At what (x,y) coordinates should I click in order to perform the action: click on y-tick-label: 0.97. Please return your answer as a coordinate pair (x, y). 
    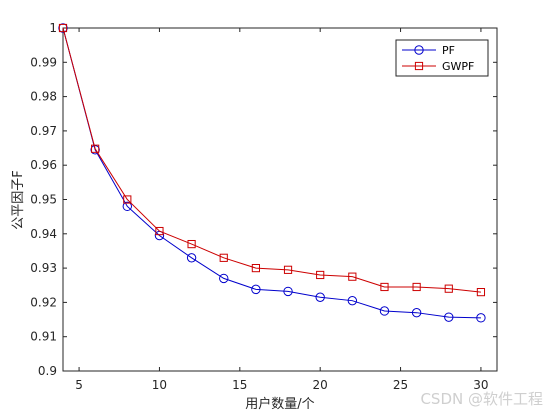
    Looking at the image, I should click on (43, 131).